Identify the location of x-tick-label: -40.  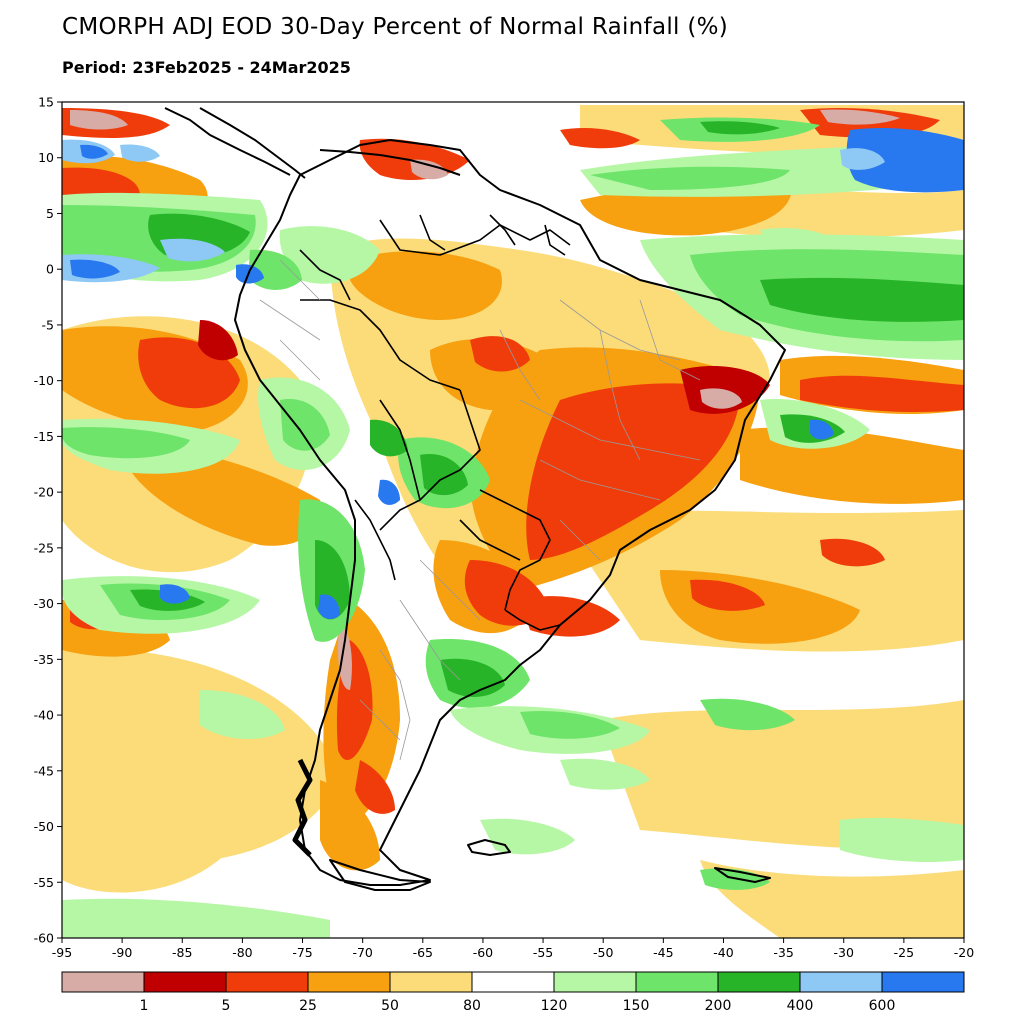
(723, 952).